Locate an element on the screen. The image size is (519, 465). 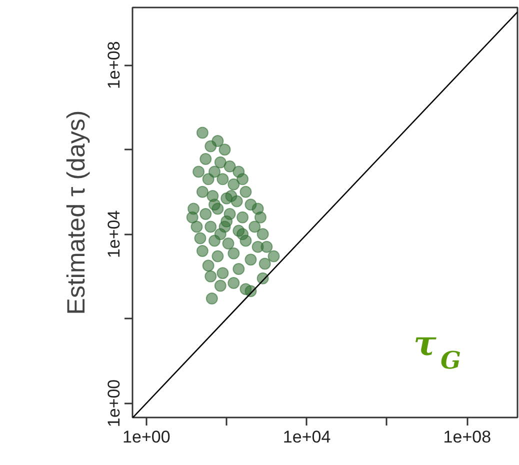
x-tick-label: 1e+04 is located at coordinates (306, 437).